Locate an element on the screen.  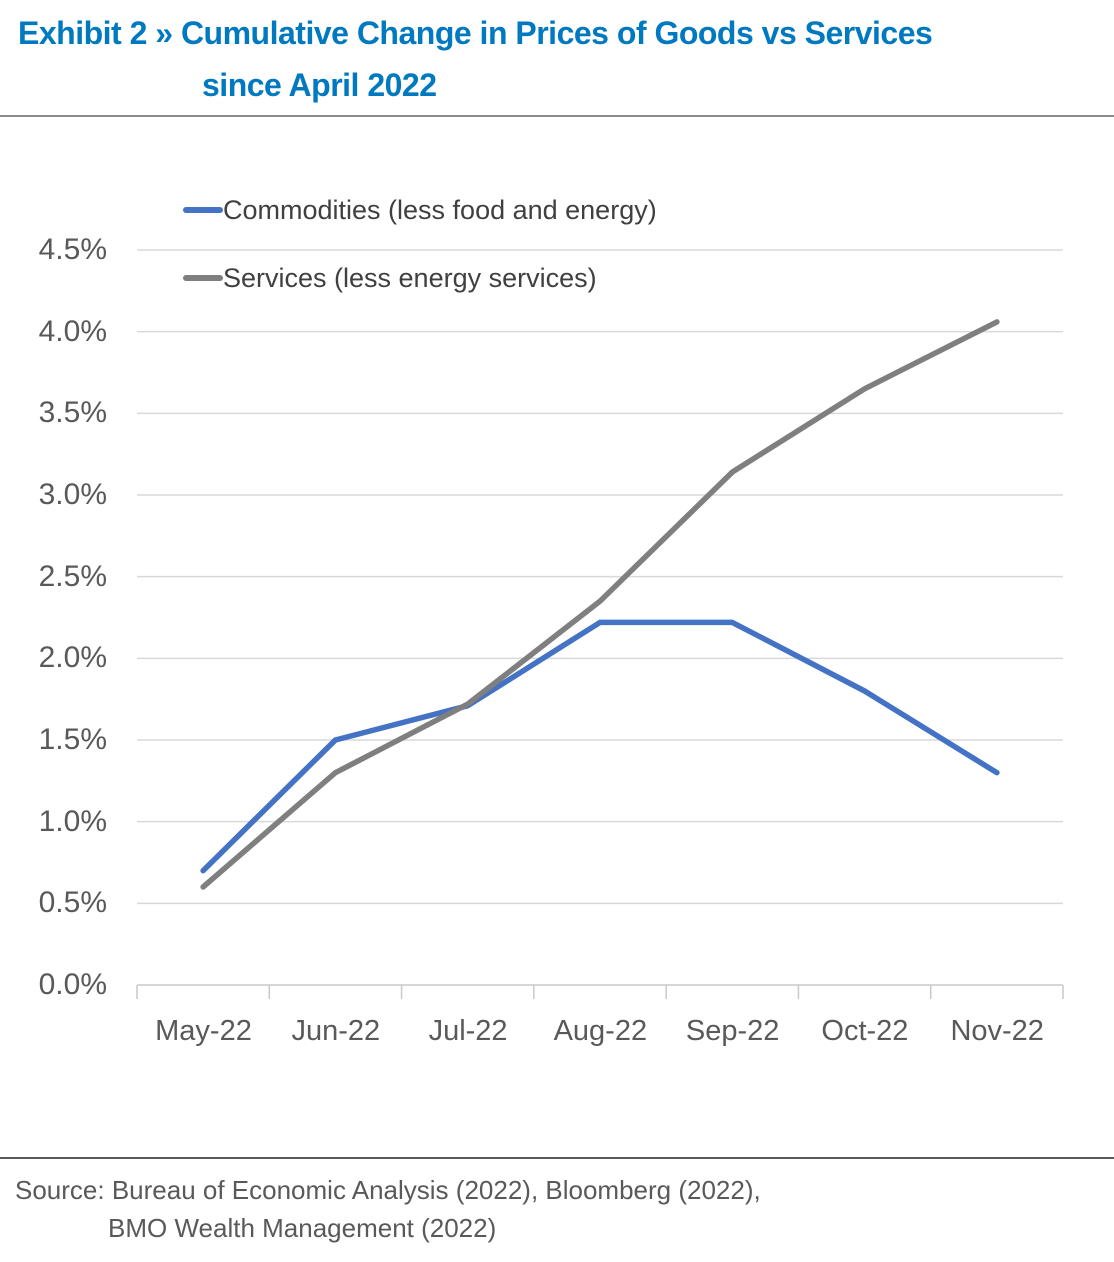
y-tick-label: 4.0% is located at coordinates (72, 331).